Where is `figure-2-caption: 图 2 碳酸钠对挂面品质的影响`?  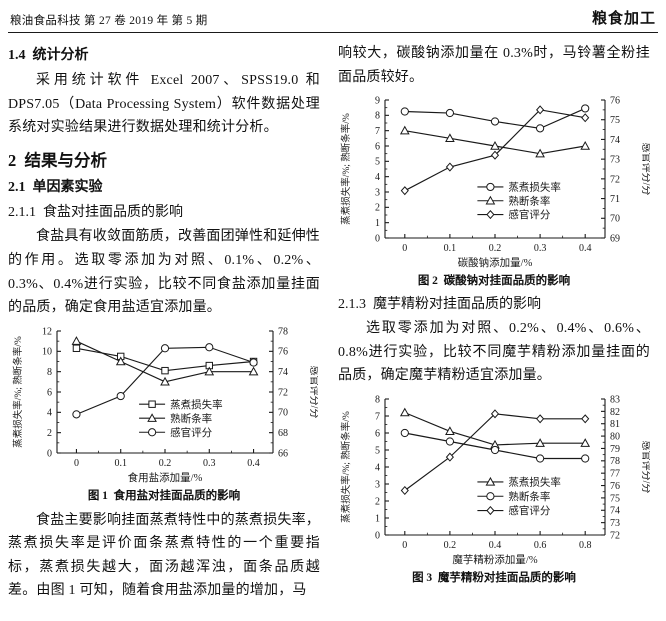 figure-2-caption: 图 2 碳酸钠对挂面品质的影响 is located at coordinates (494, 281).